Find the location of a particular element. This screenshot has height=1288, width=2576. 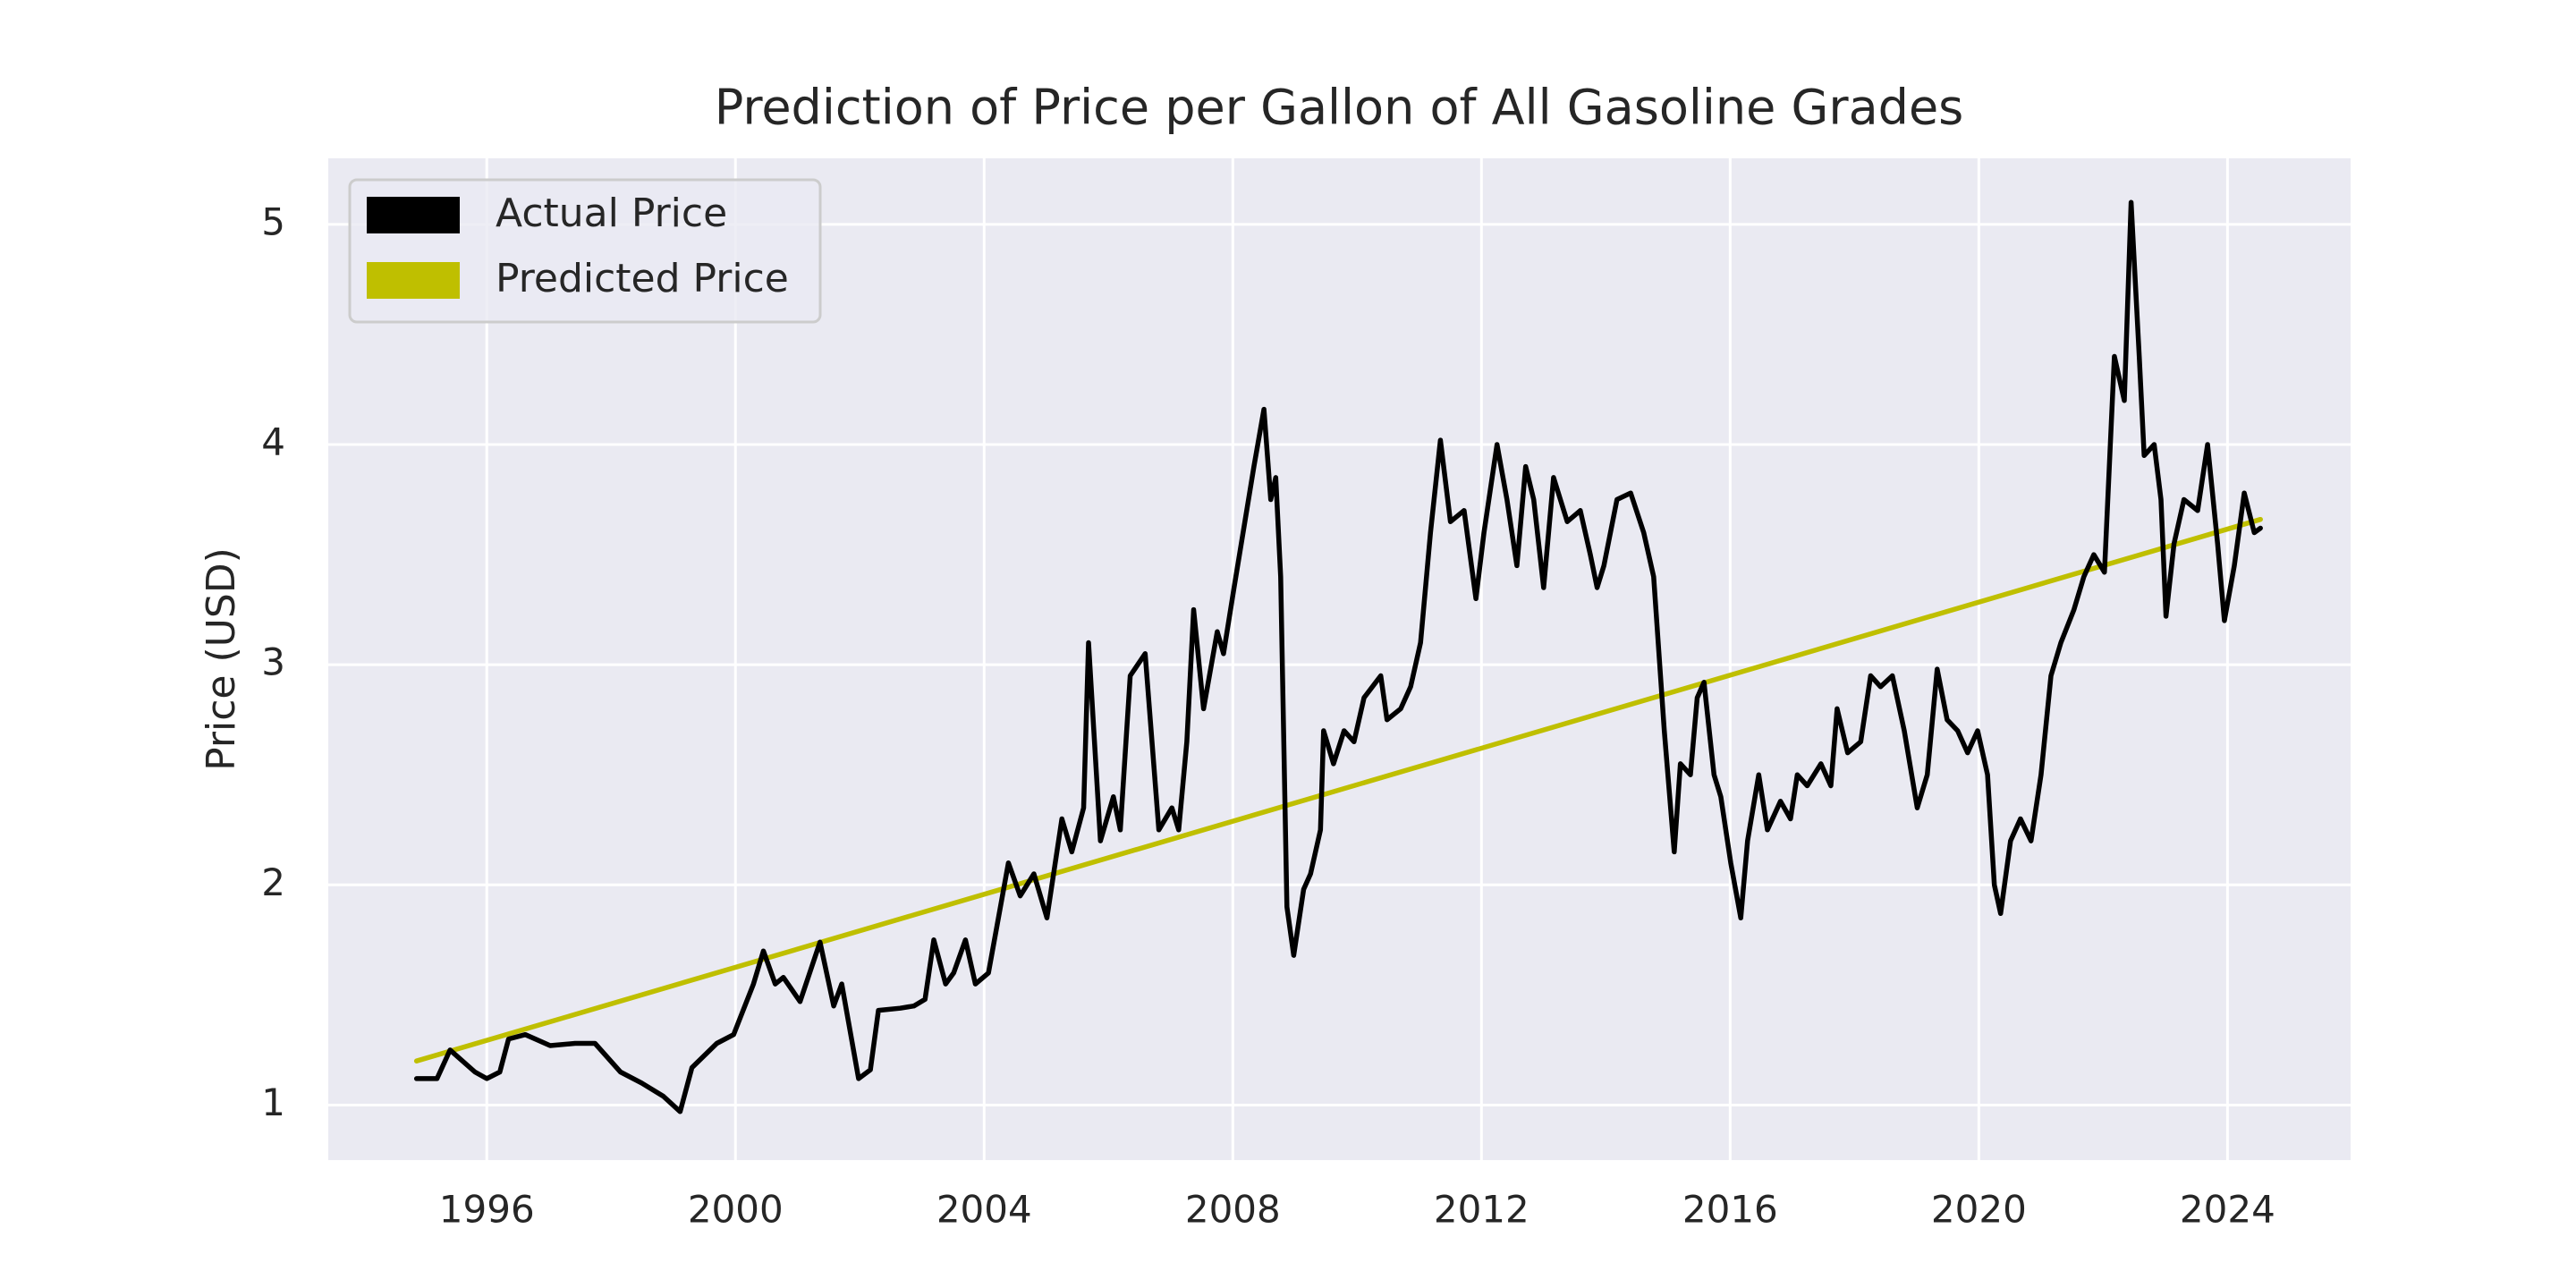

legend-box is located at coordinates (585, 251).